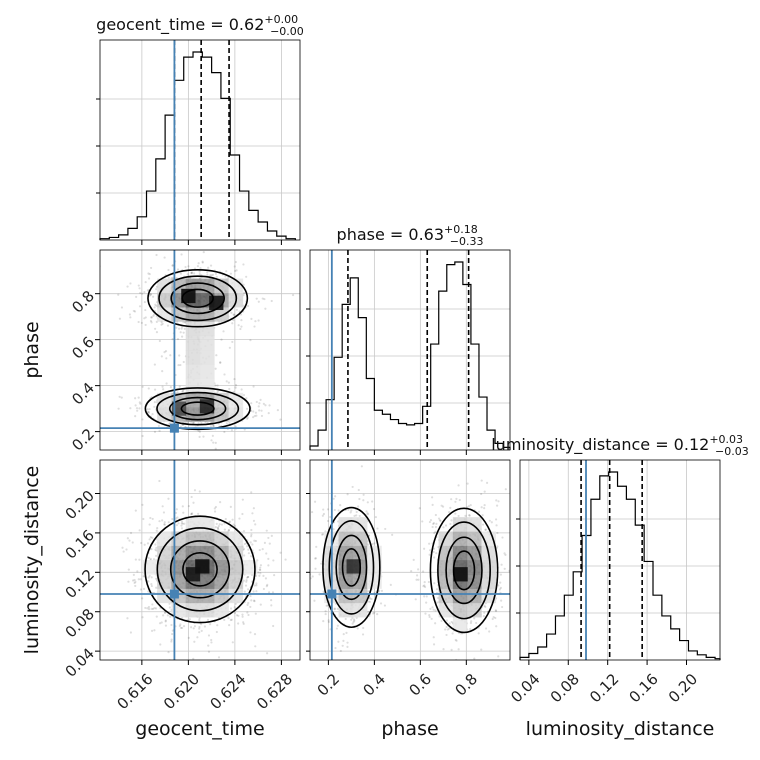  What do you see at coordinates (32, 349) in the screenshot?
I see `y-axis-label-phase: phase` at bounding box center [32, 349].